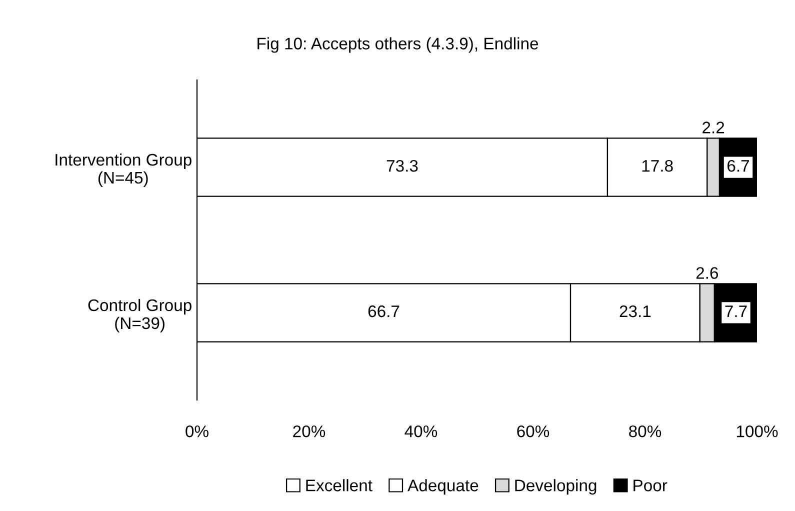 Image resolution: width=795 pixels, height=511 pixels. I want to click on x-tick-label: 0%, so click(197, 431).